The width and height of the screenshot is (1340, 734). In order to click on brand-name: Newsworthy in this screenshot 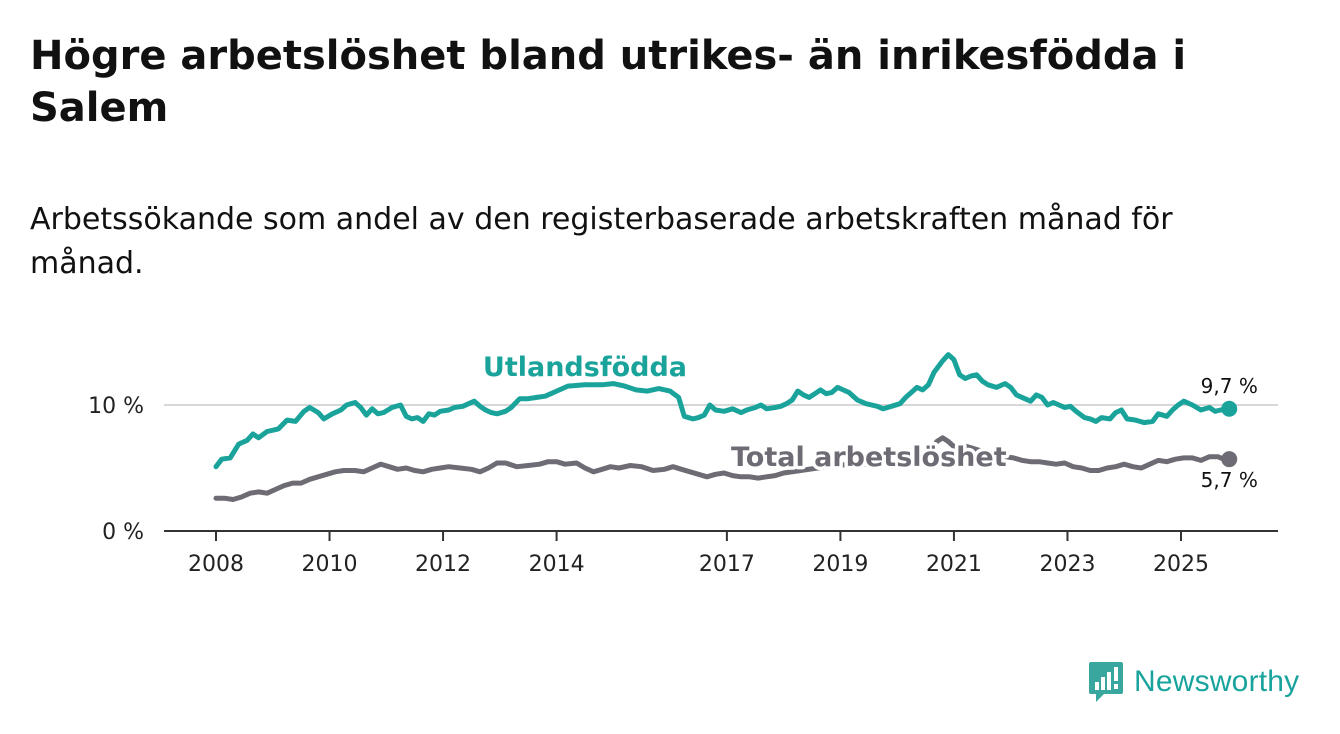, I will do `click(1217, 681)`.